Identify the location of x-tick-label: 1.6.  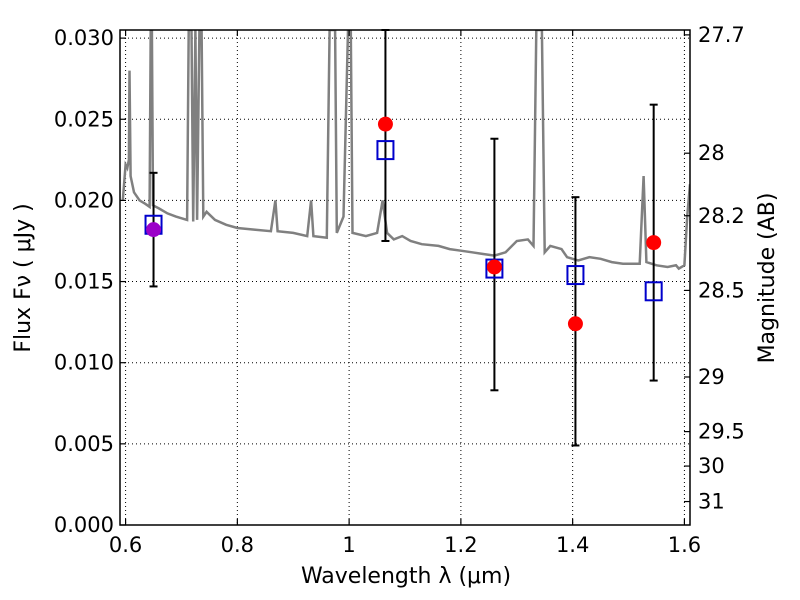
(684, 545).